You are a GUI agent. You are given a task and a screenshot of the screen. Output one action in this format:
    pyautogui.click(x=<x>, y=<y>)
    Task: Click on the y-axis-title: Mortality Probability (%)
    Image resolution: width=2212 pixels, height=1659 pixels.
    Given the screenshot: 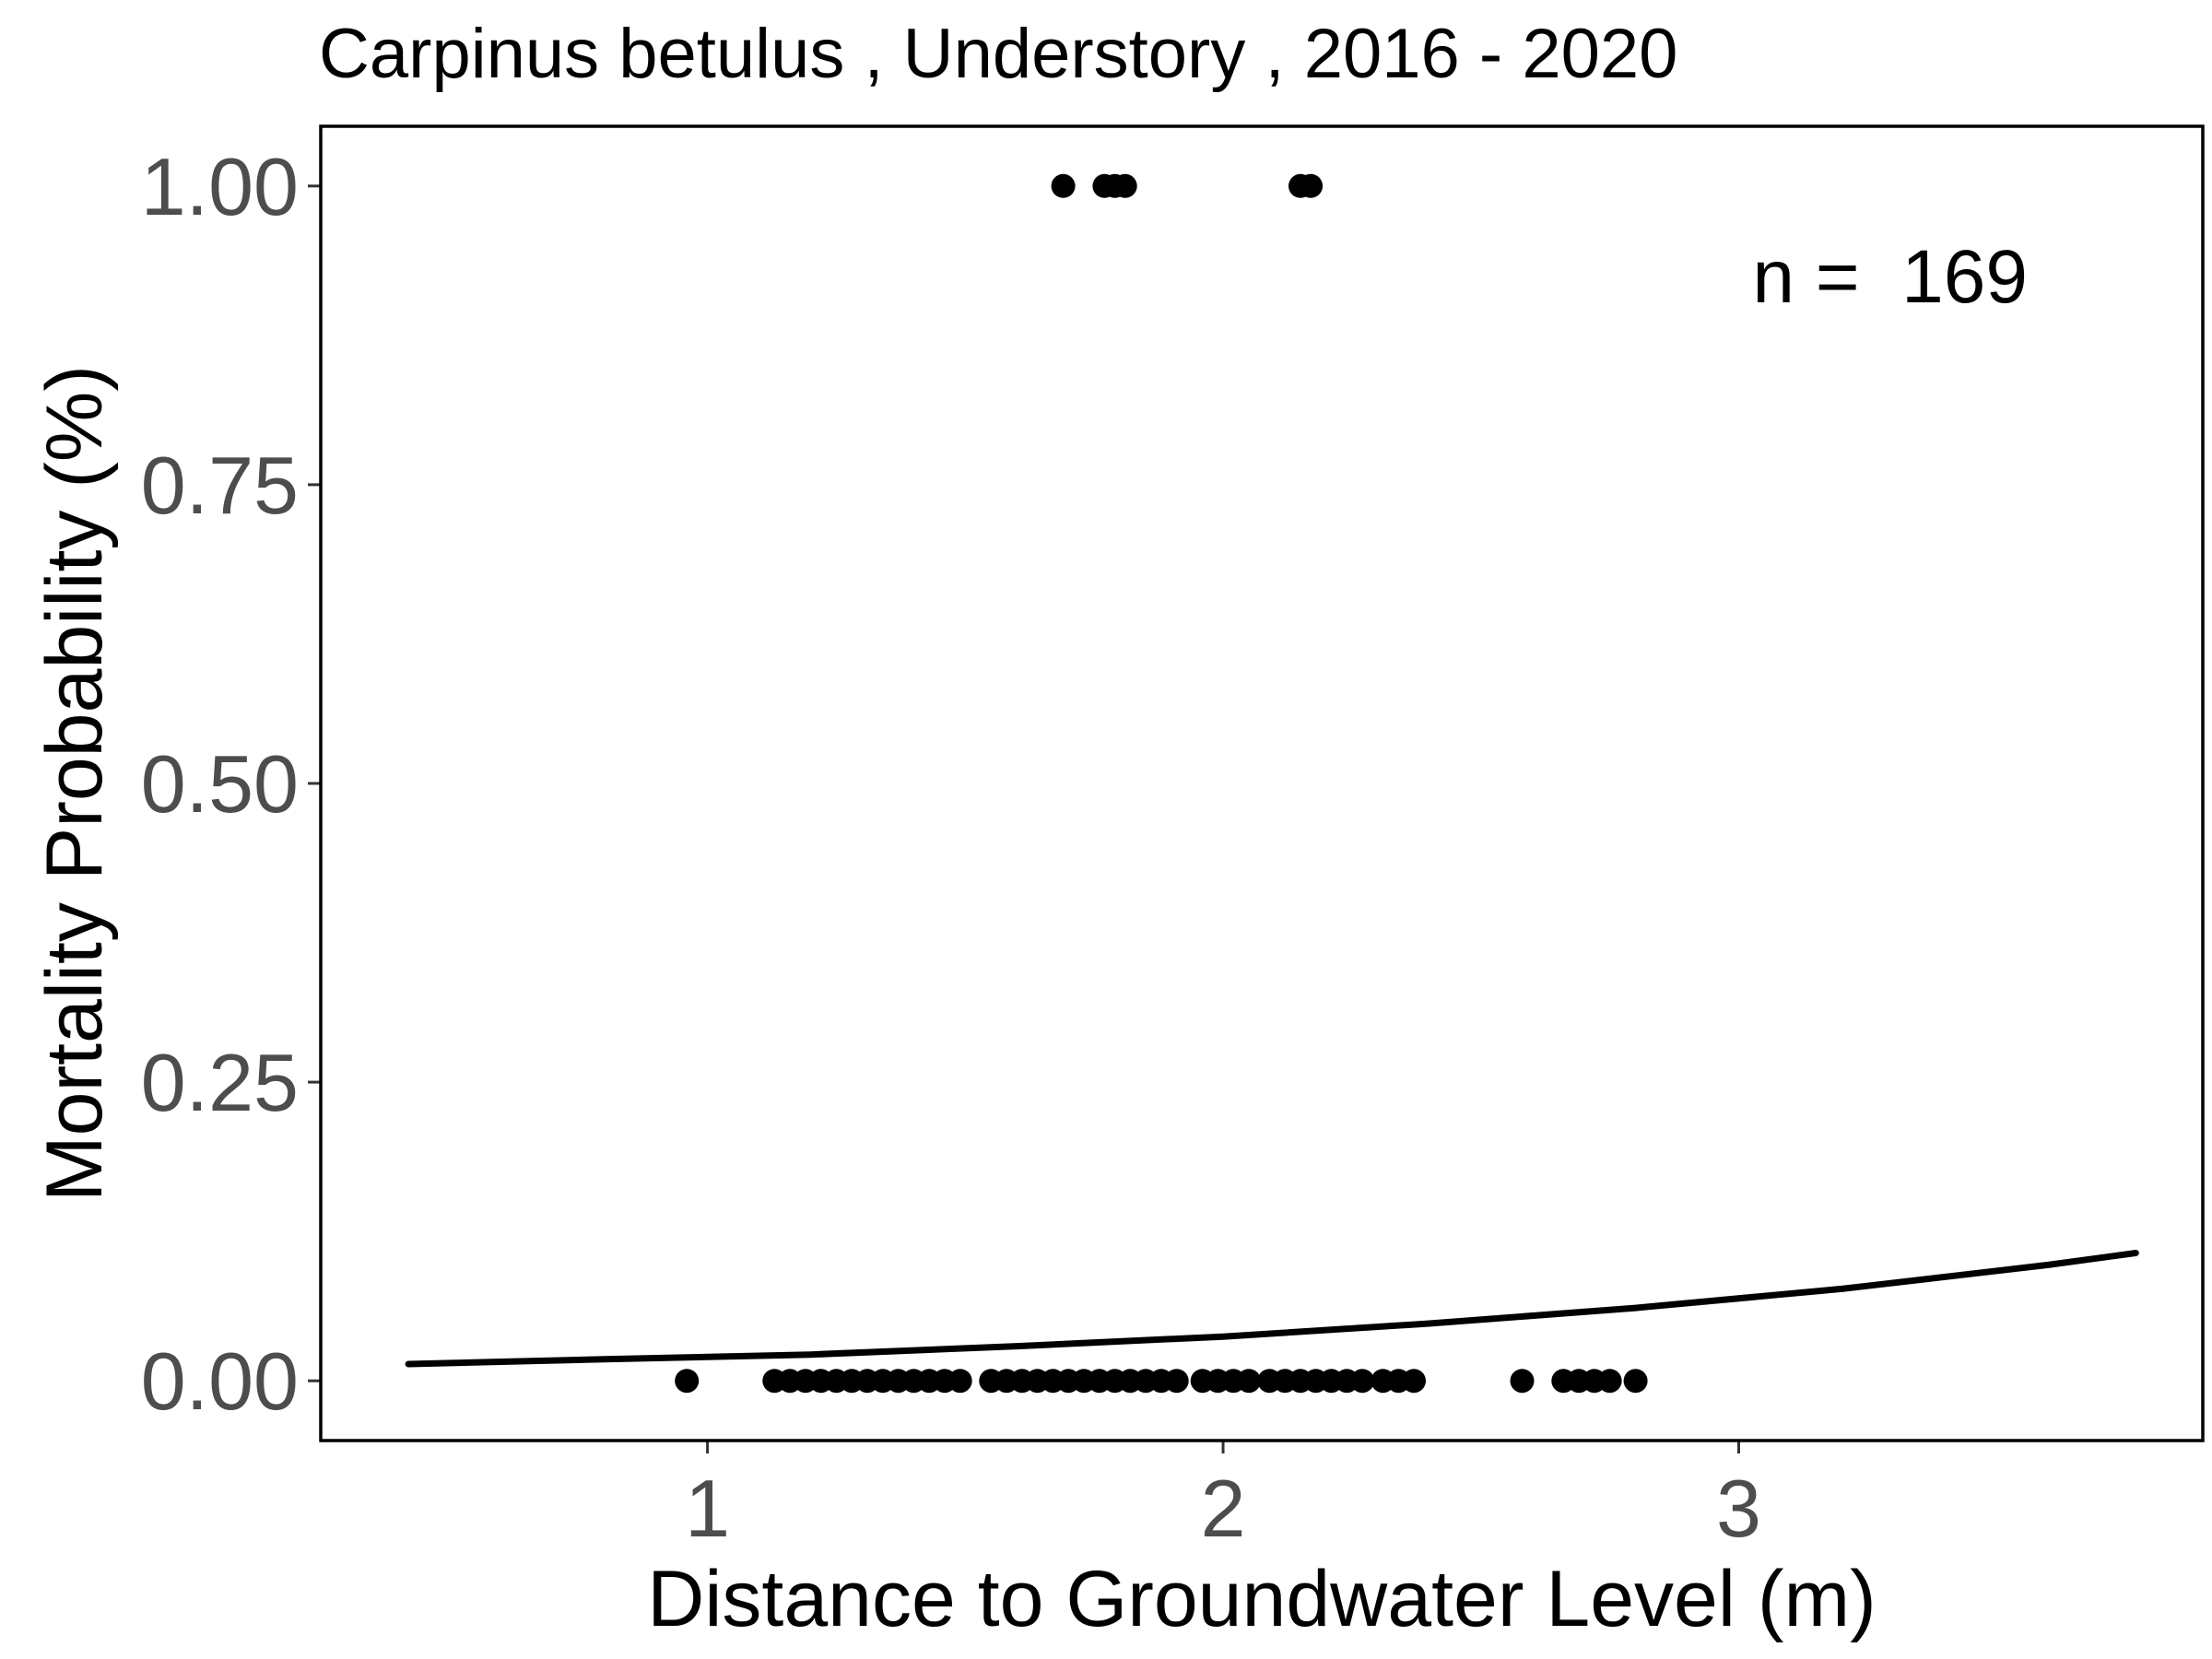 What is the action you would take?
    pyautogui.click(x=74, y=783)
    